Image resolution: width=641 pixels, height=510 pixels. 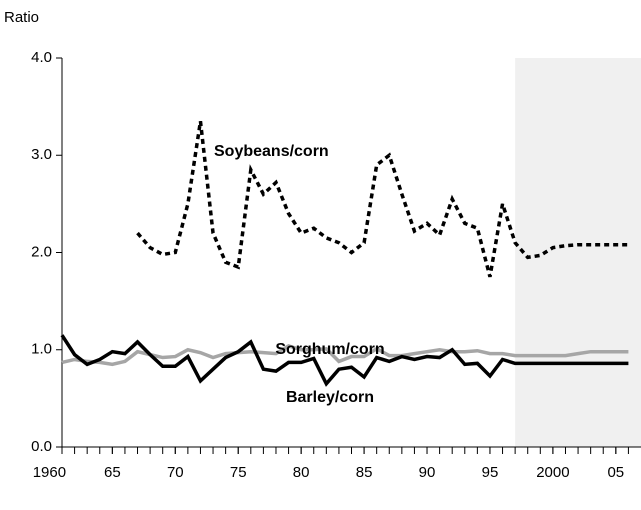 I want to click on x-tick-label: 80, so click(x=301, y=472).